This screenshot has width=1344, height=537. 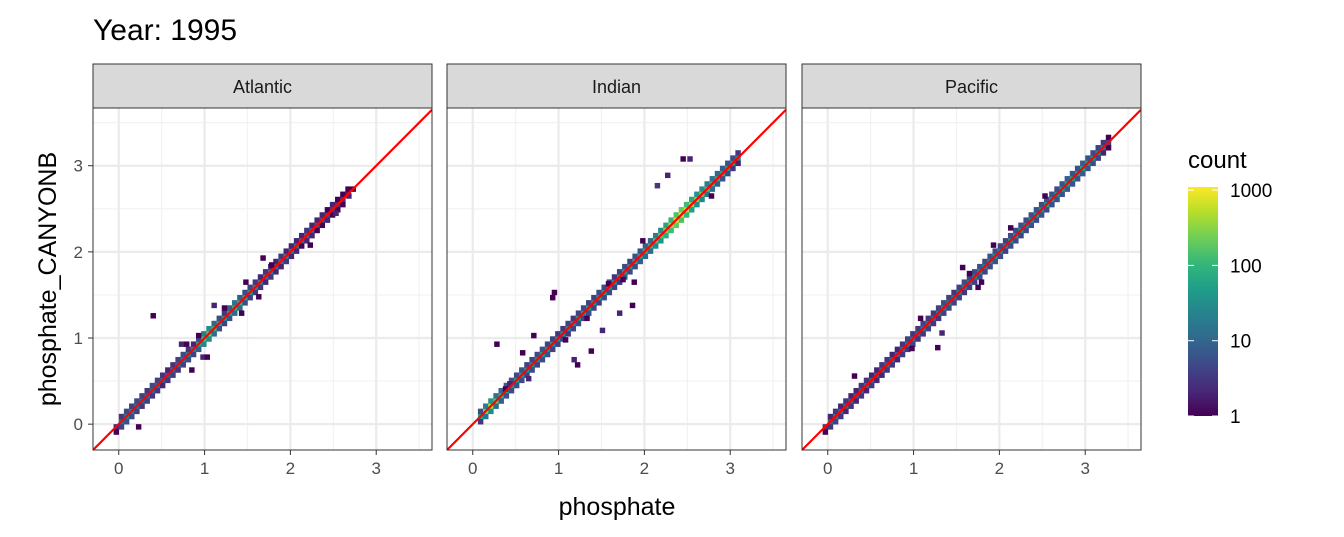 What do you see at coordinates (78, 166) in the screenshot?
I see `y-tick-label: 3` at bounding box center [78, 166].